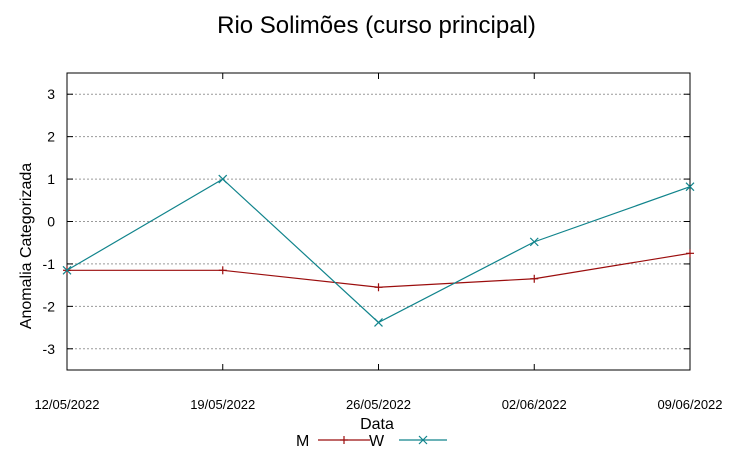 The height and width of the screenshot is (459, 753). Describe the element at coordinates (534, 404) in the screenshot. I see `x-tick-label: 02/06/2022` at that location.